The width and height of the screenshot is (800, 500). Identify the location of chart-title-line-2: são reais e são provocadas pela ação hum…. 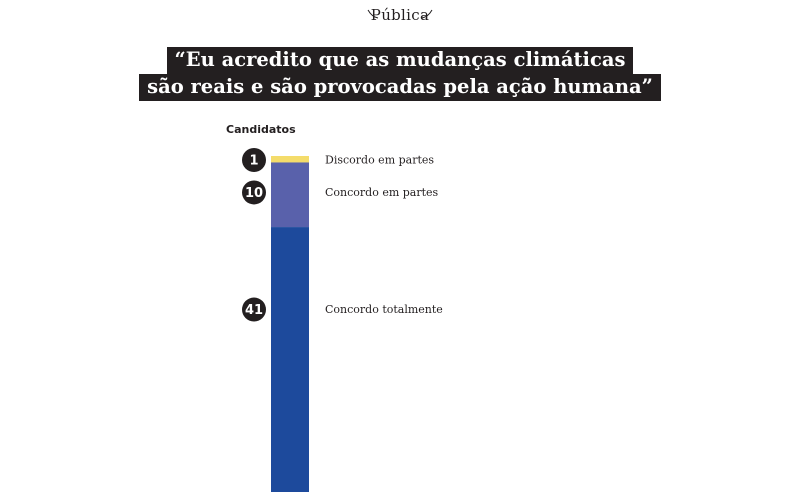
(400, 87).